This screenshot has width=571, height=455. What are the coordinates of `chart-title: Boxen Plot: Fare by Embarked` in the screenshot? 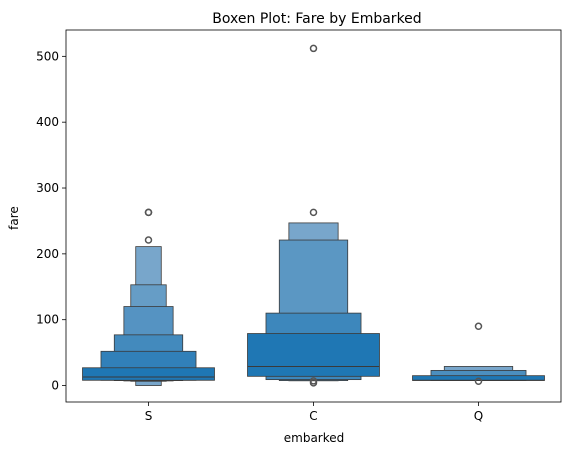 It's located at (316, 19).